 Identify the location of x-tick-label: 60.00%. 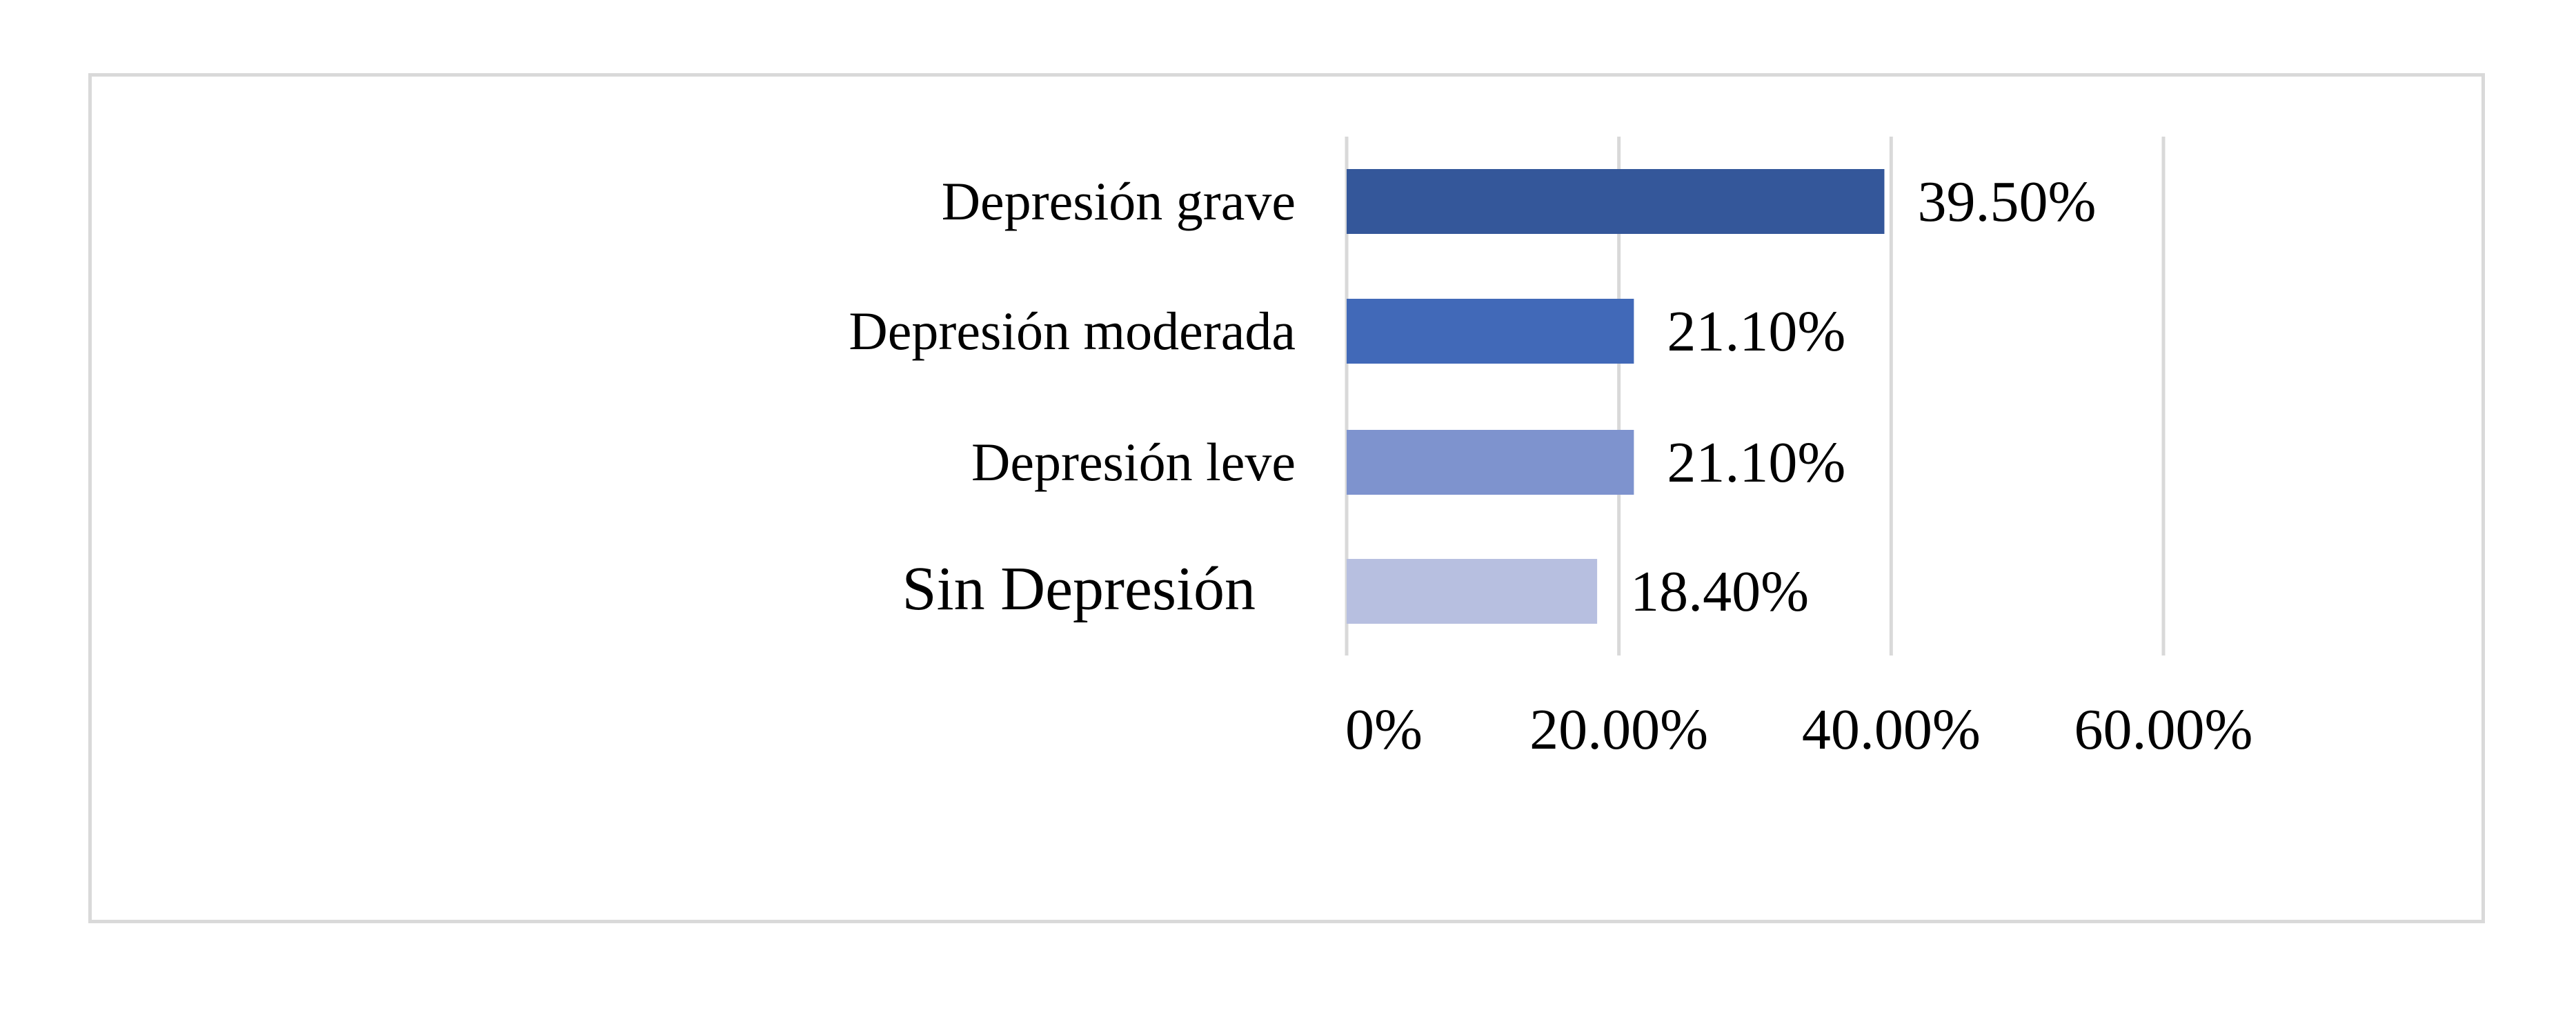
(2163, 730).